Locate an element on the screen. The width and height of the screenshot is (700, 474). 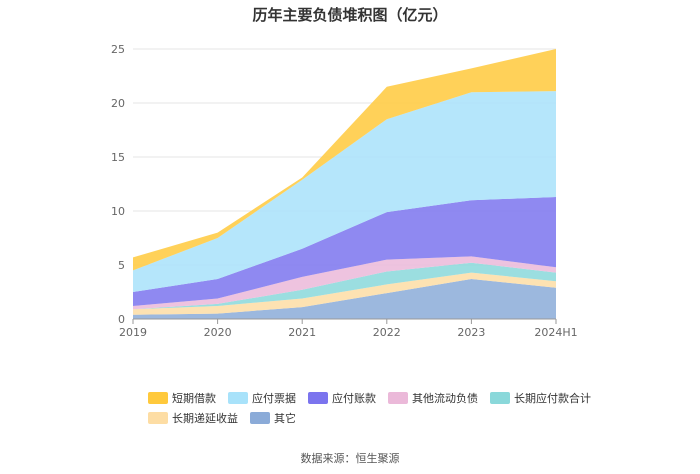
y-tick-label: 5 is located at coordinates (121, 265).